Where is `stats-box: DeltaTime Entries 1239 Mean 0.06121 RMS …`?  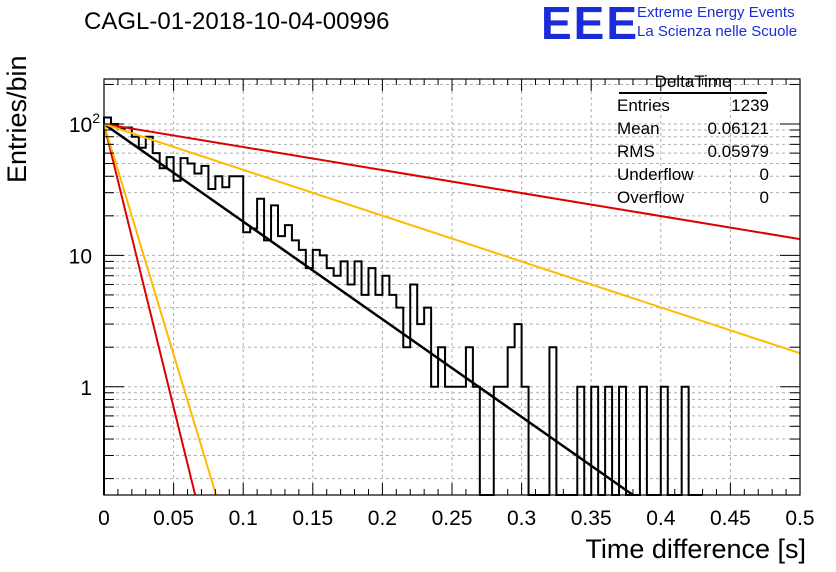 stats-box: DeltaTime Entries 1239 Mean 0.06121 RMS … is located at coordinates (693, 140).